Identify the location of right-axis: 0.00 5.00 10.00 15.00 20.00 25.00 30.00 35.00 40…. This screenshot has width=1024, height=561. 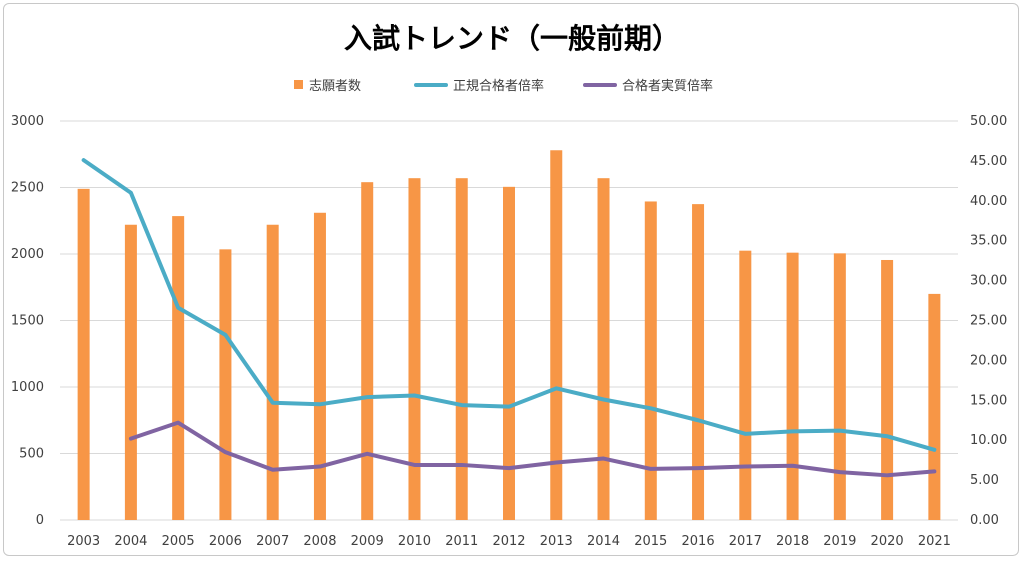
(988, 321).